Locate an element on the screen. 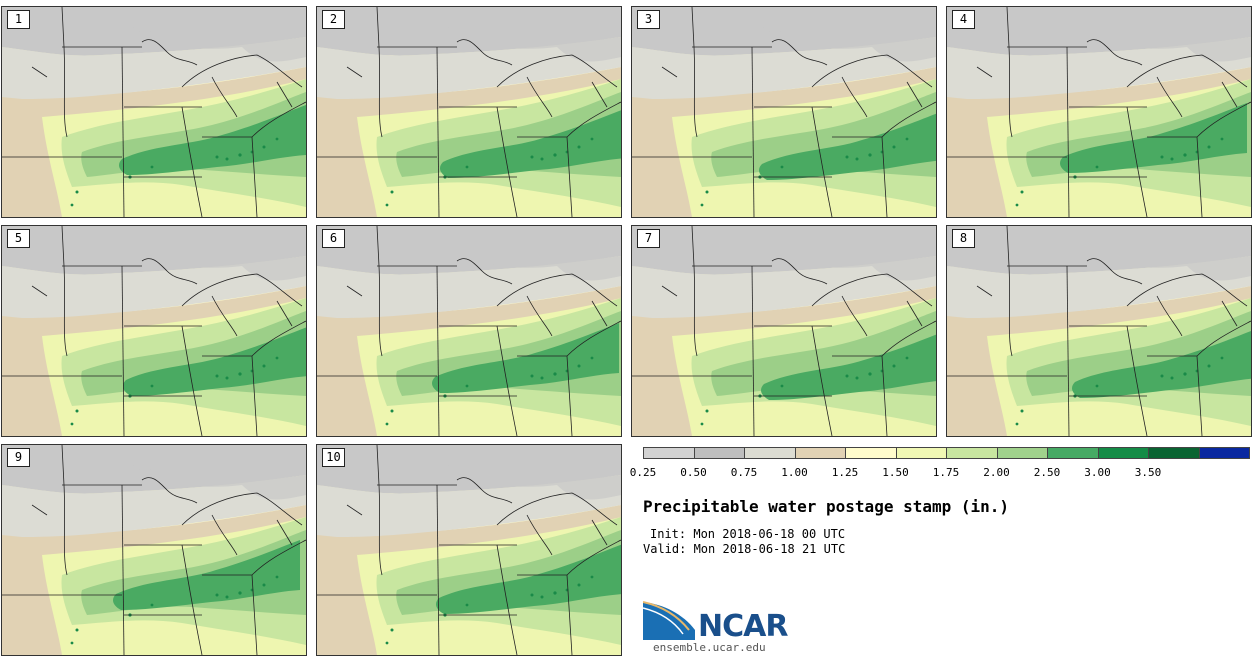  member-label: 2 is located at coordinates (333, 19).